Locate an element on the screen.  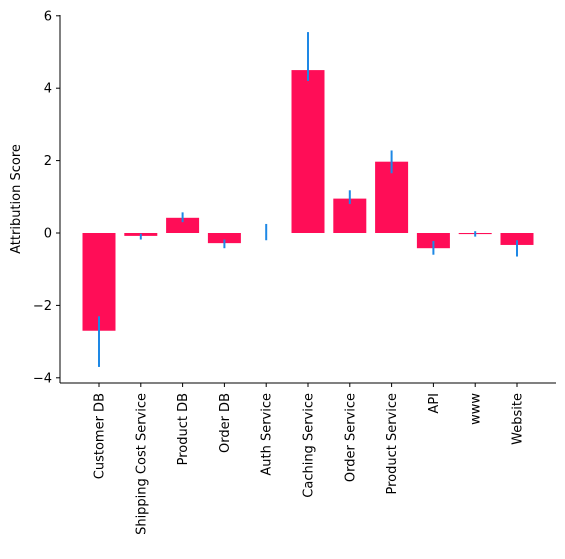
x-tick-label: Auth Service is located at coordinates (267, 434).